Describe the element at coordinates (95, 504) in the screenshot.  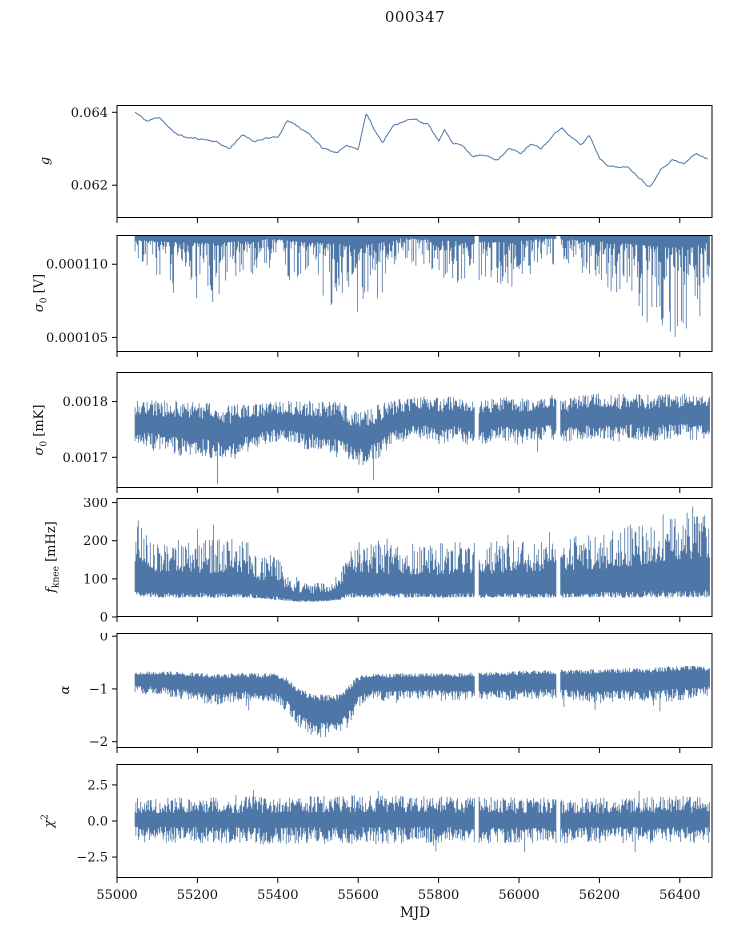
I see `svg-text: 300` at that location.